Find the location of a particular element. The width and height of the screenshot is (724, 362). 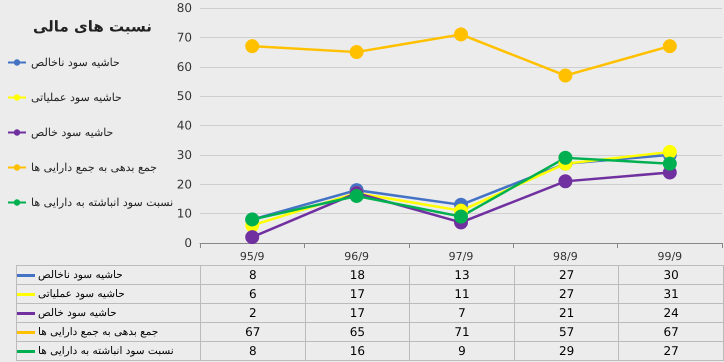

data-label: 31 is located at coordinates (671, 294).